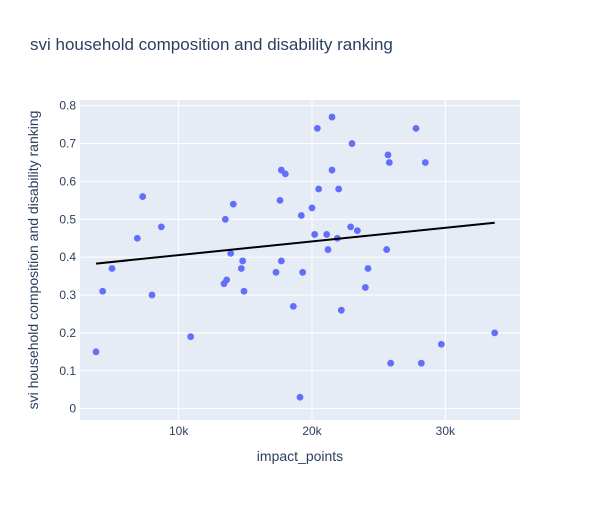 The image size is (600, 505). Describe the element at coordinates (179, 431) in the screenshot. I see `x-tick-label: 10k` at that location.